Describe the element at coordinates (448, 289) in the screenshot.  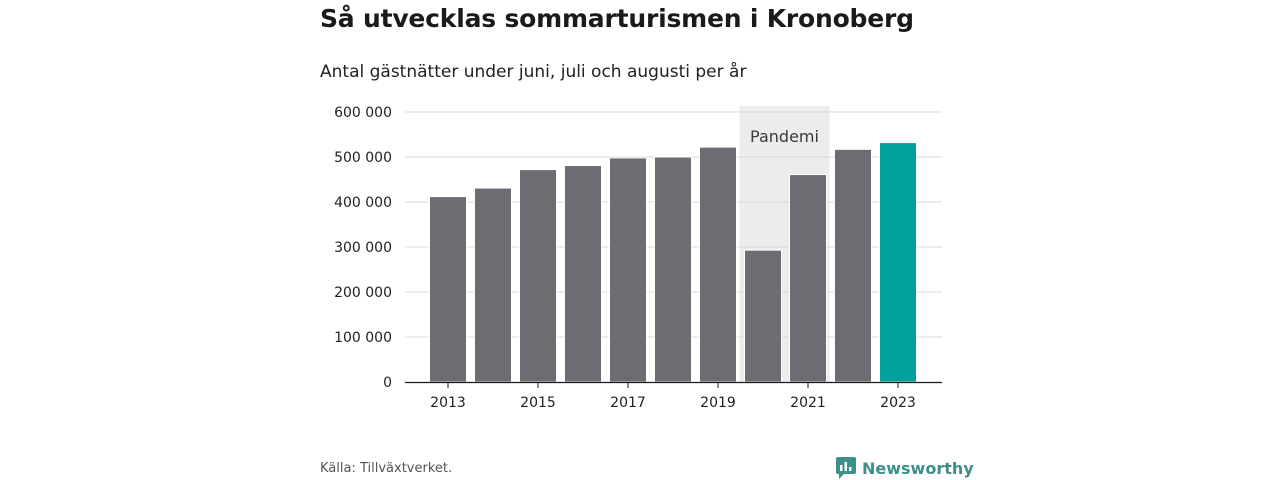
I see `bar-2013` at that location.